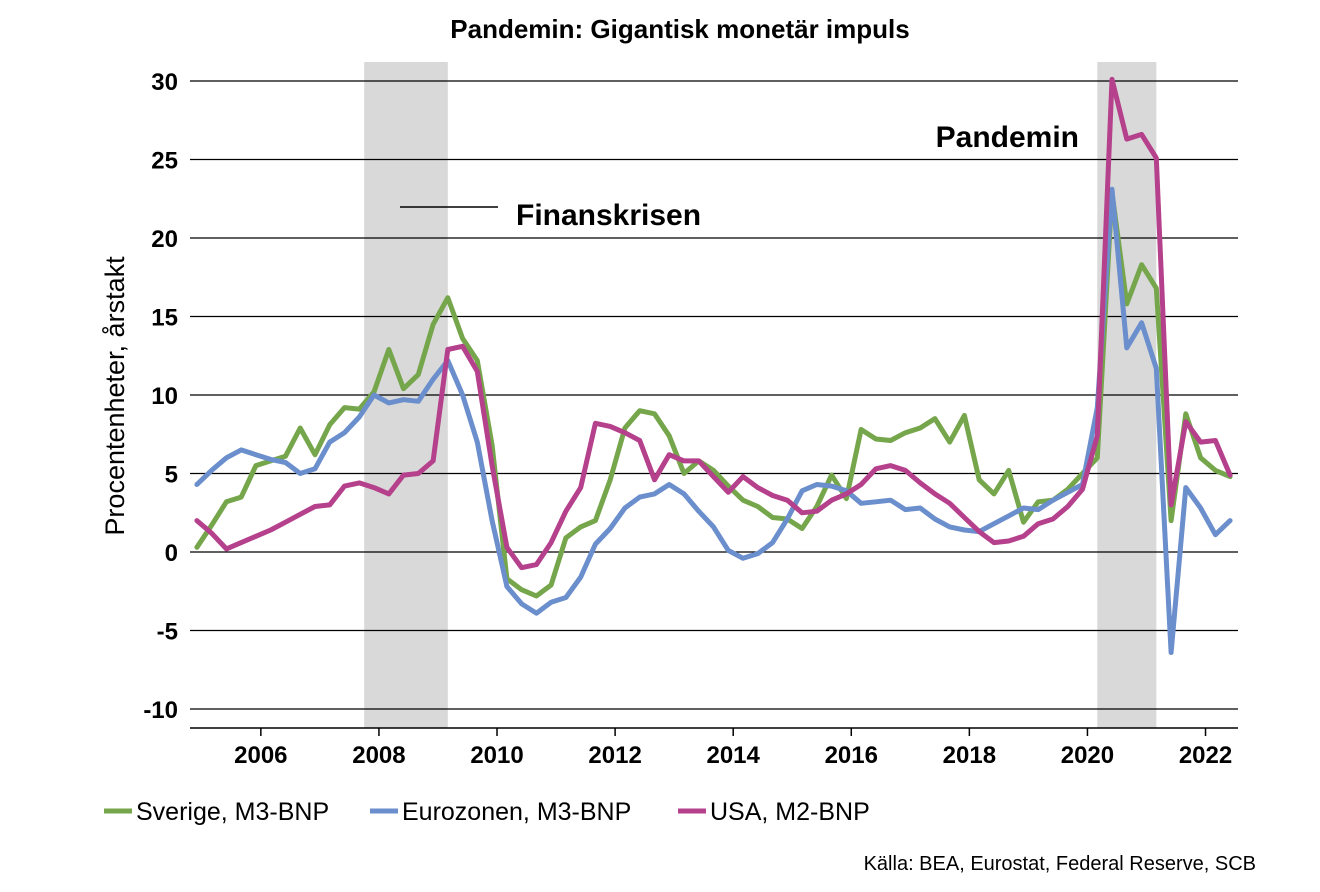 This screenshot has height=892, width=1320. I want to click on legend-label-1: Sverige, M3-BNP, so click(232, 812).